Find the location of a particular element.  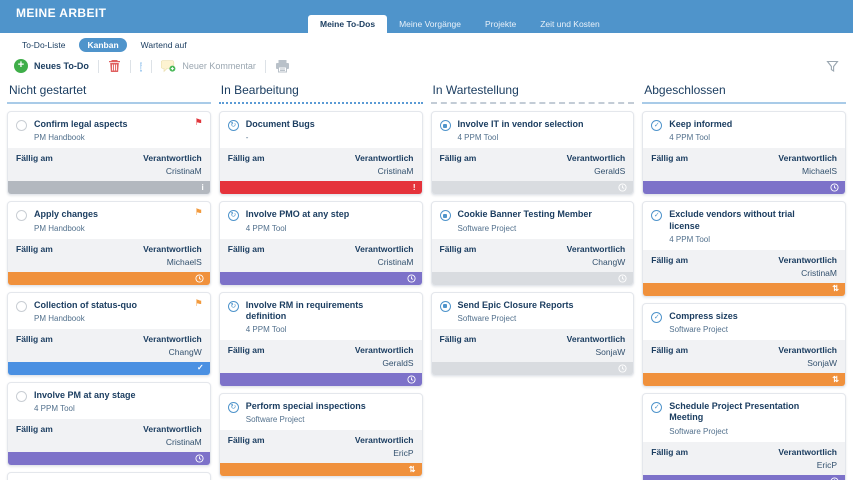

column-header: Abgeschlossen is located at coordinates (744, 92).